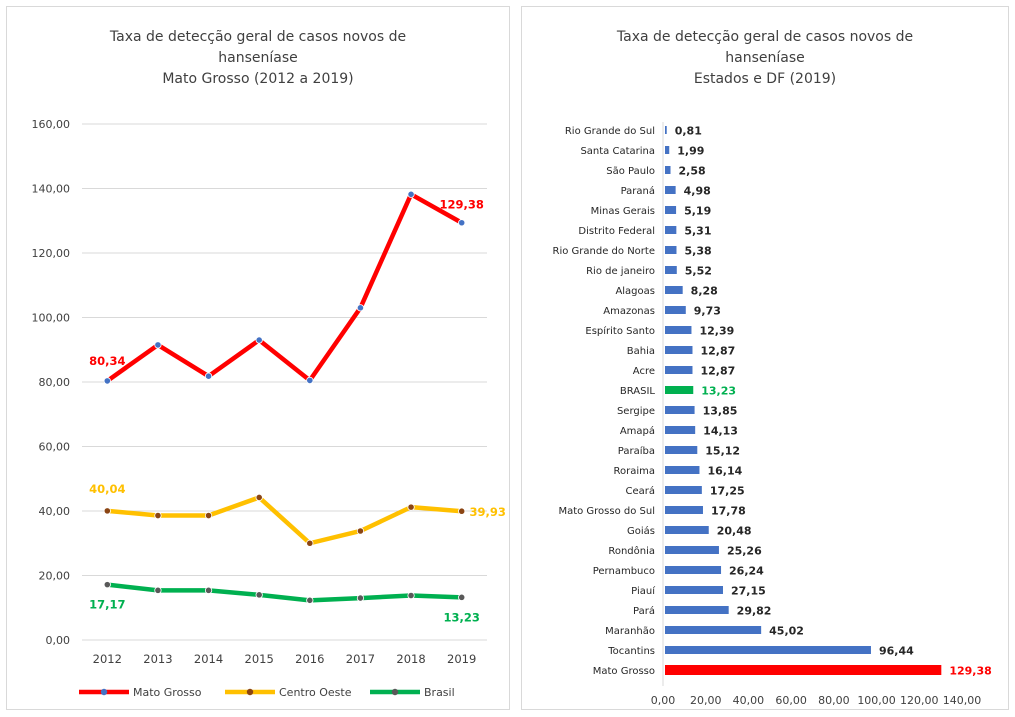 Image resolution: width=1015 pixels, height=717 pixels. I want to click on bar-value-label: 45,02, so click(786, 631).